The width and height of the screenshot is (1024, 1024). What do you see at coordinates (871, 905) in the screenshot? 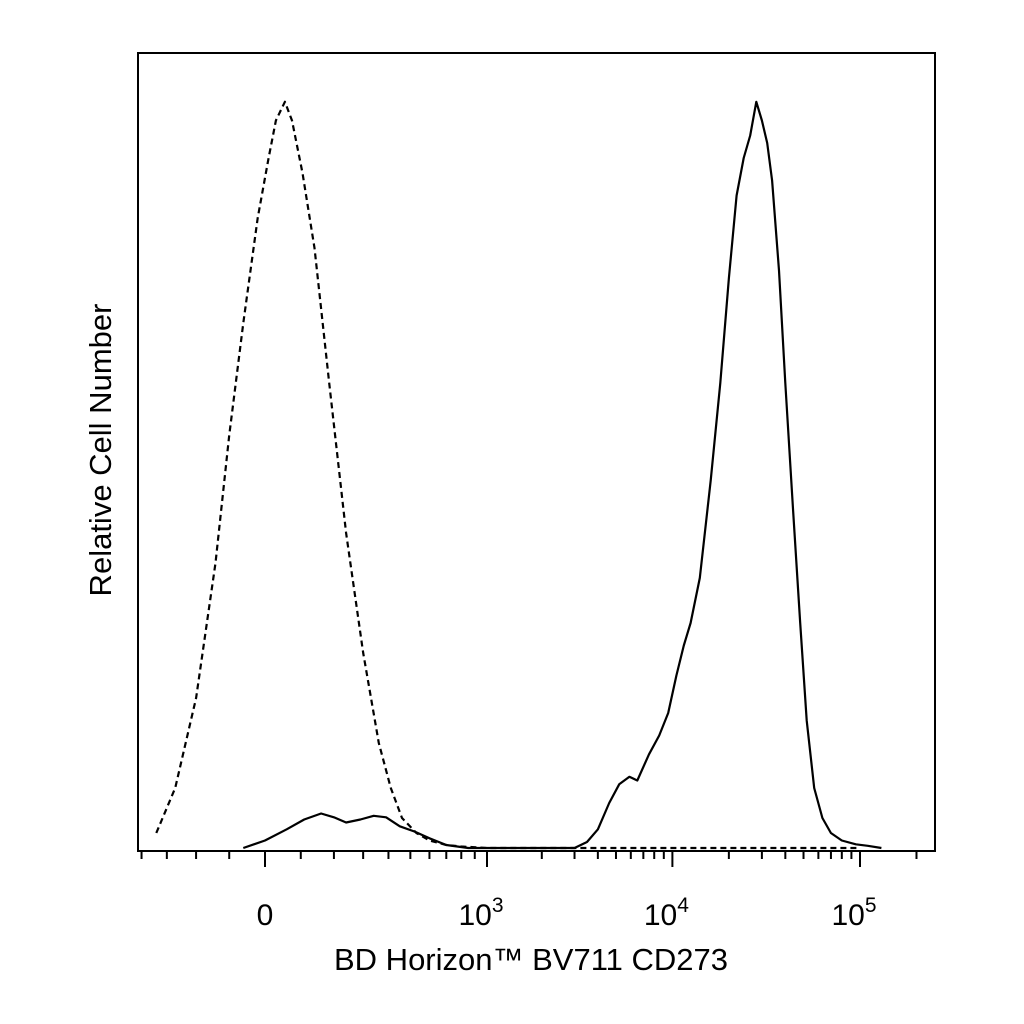
I see `tick-label-exponent: 5` at bounding box center [871, 905].